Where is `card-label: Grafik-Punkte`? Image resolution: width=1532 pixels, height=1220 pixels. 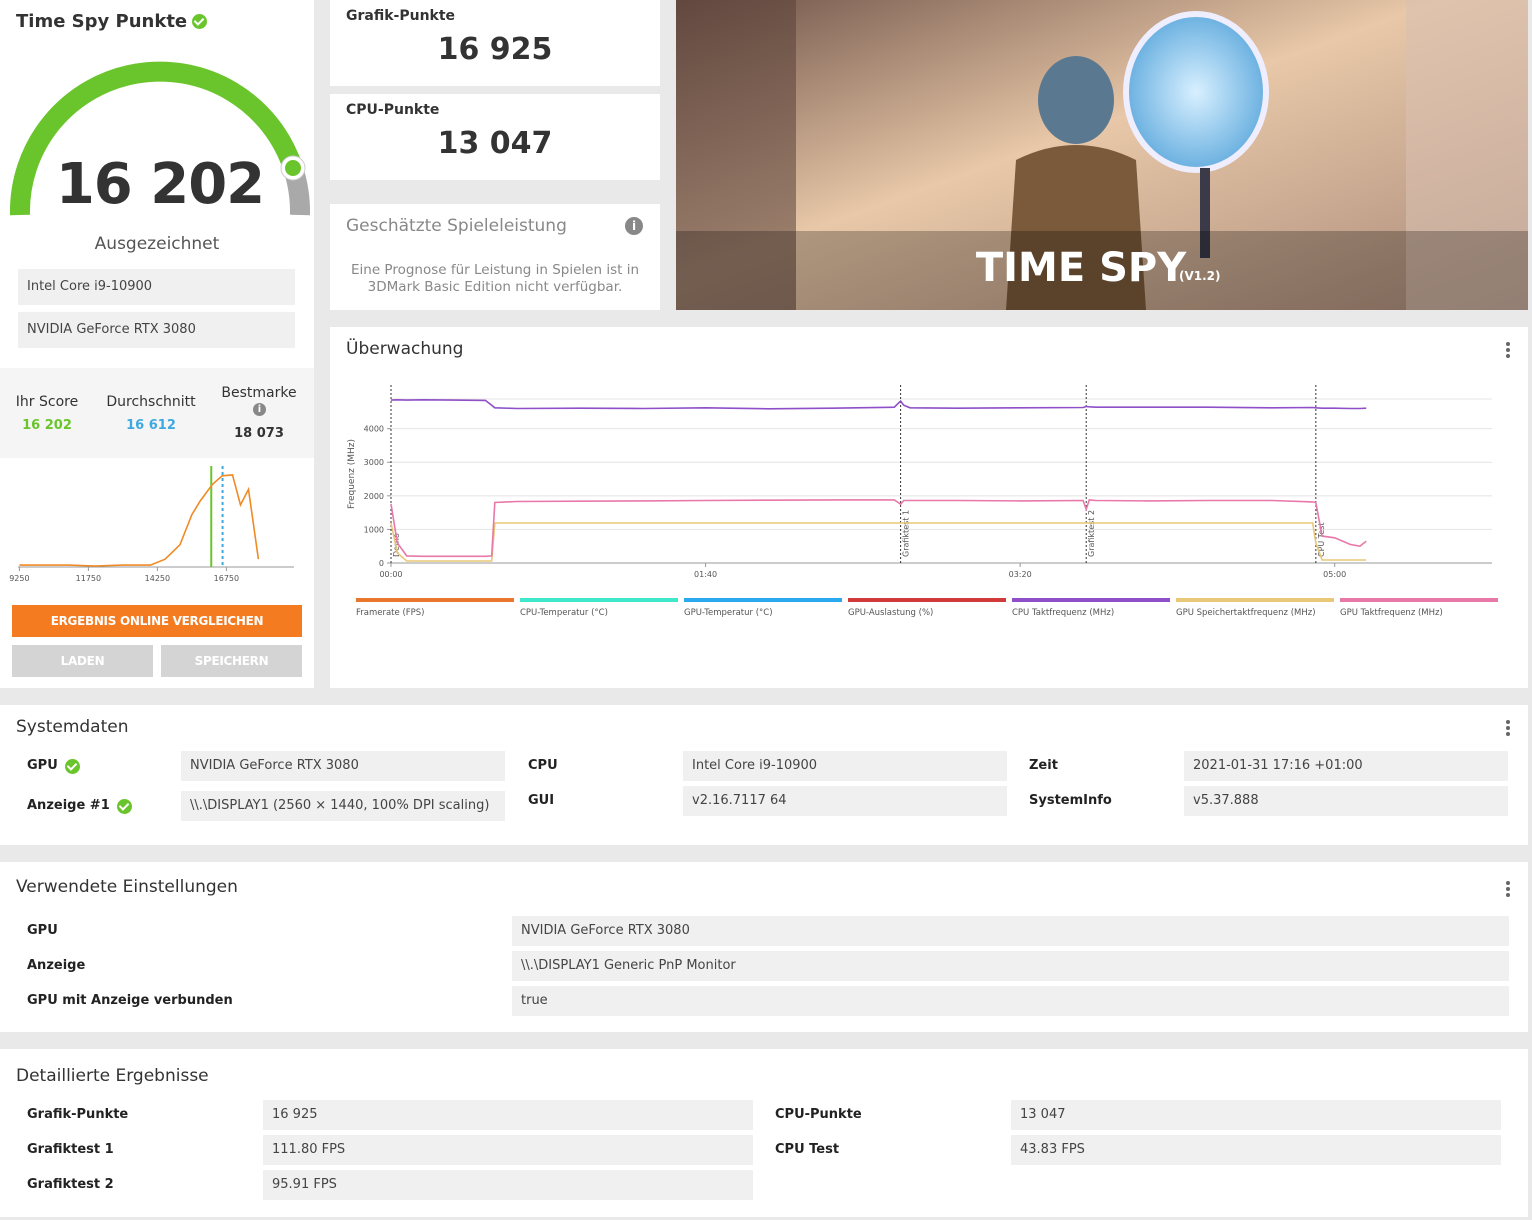
card-label: Grafik-Punkte is located at coordinates (401, 16).